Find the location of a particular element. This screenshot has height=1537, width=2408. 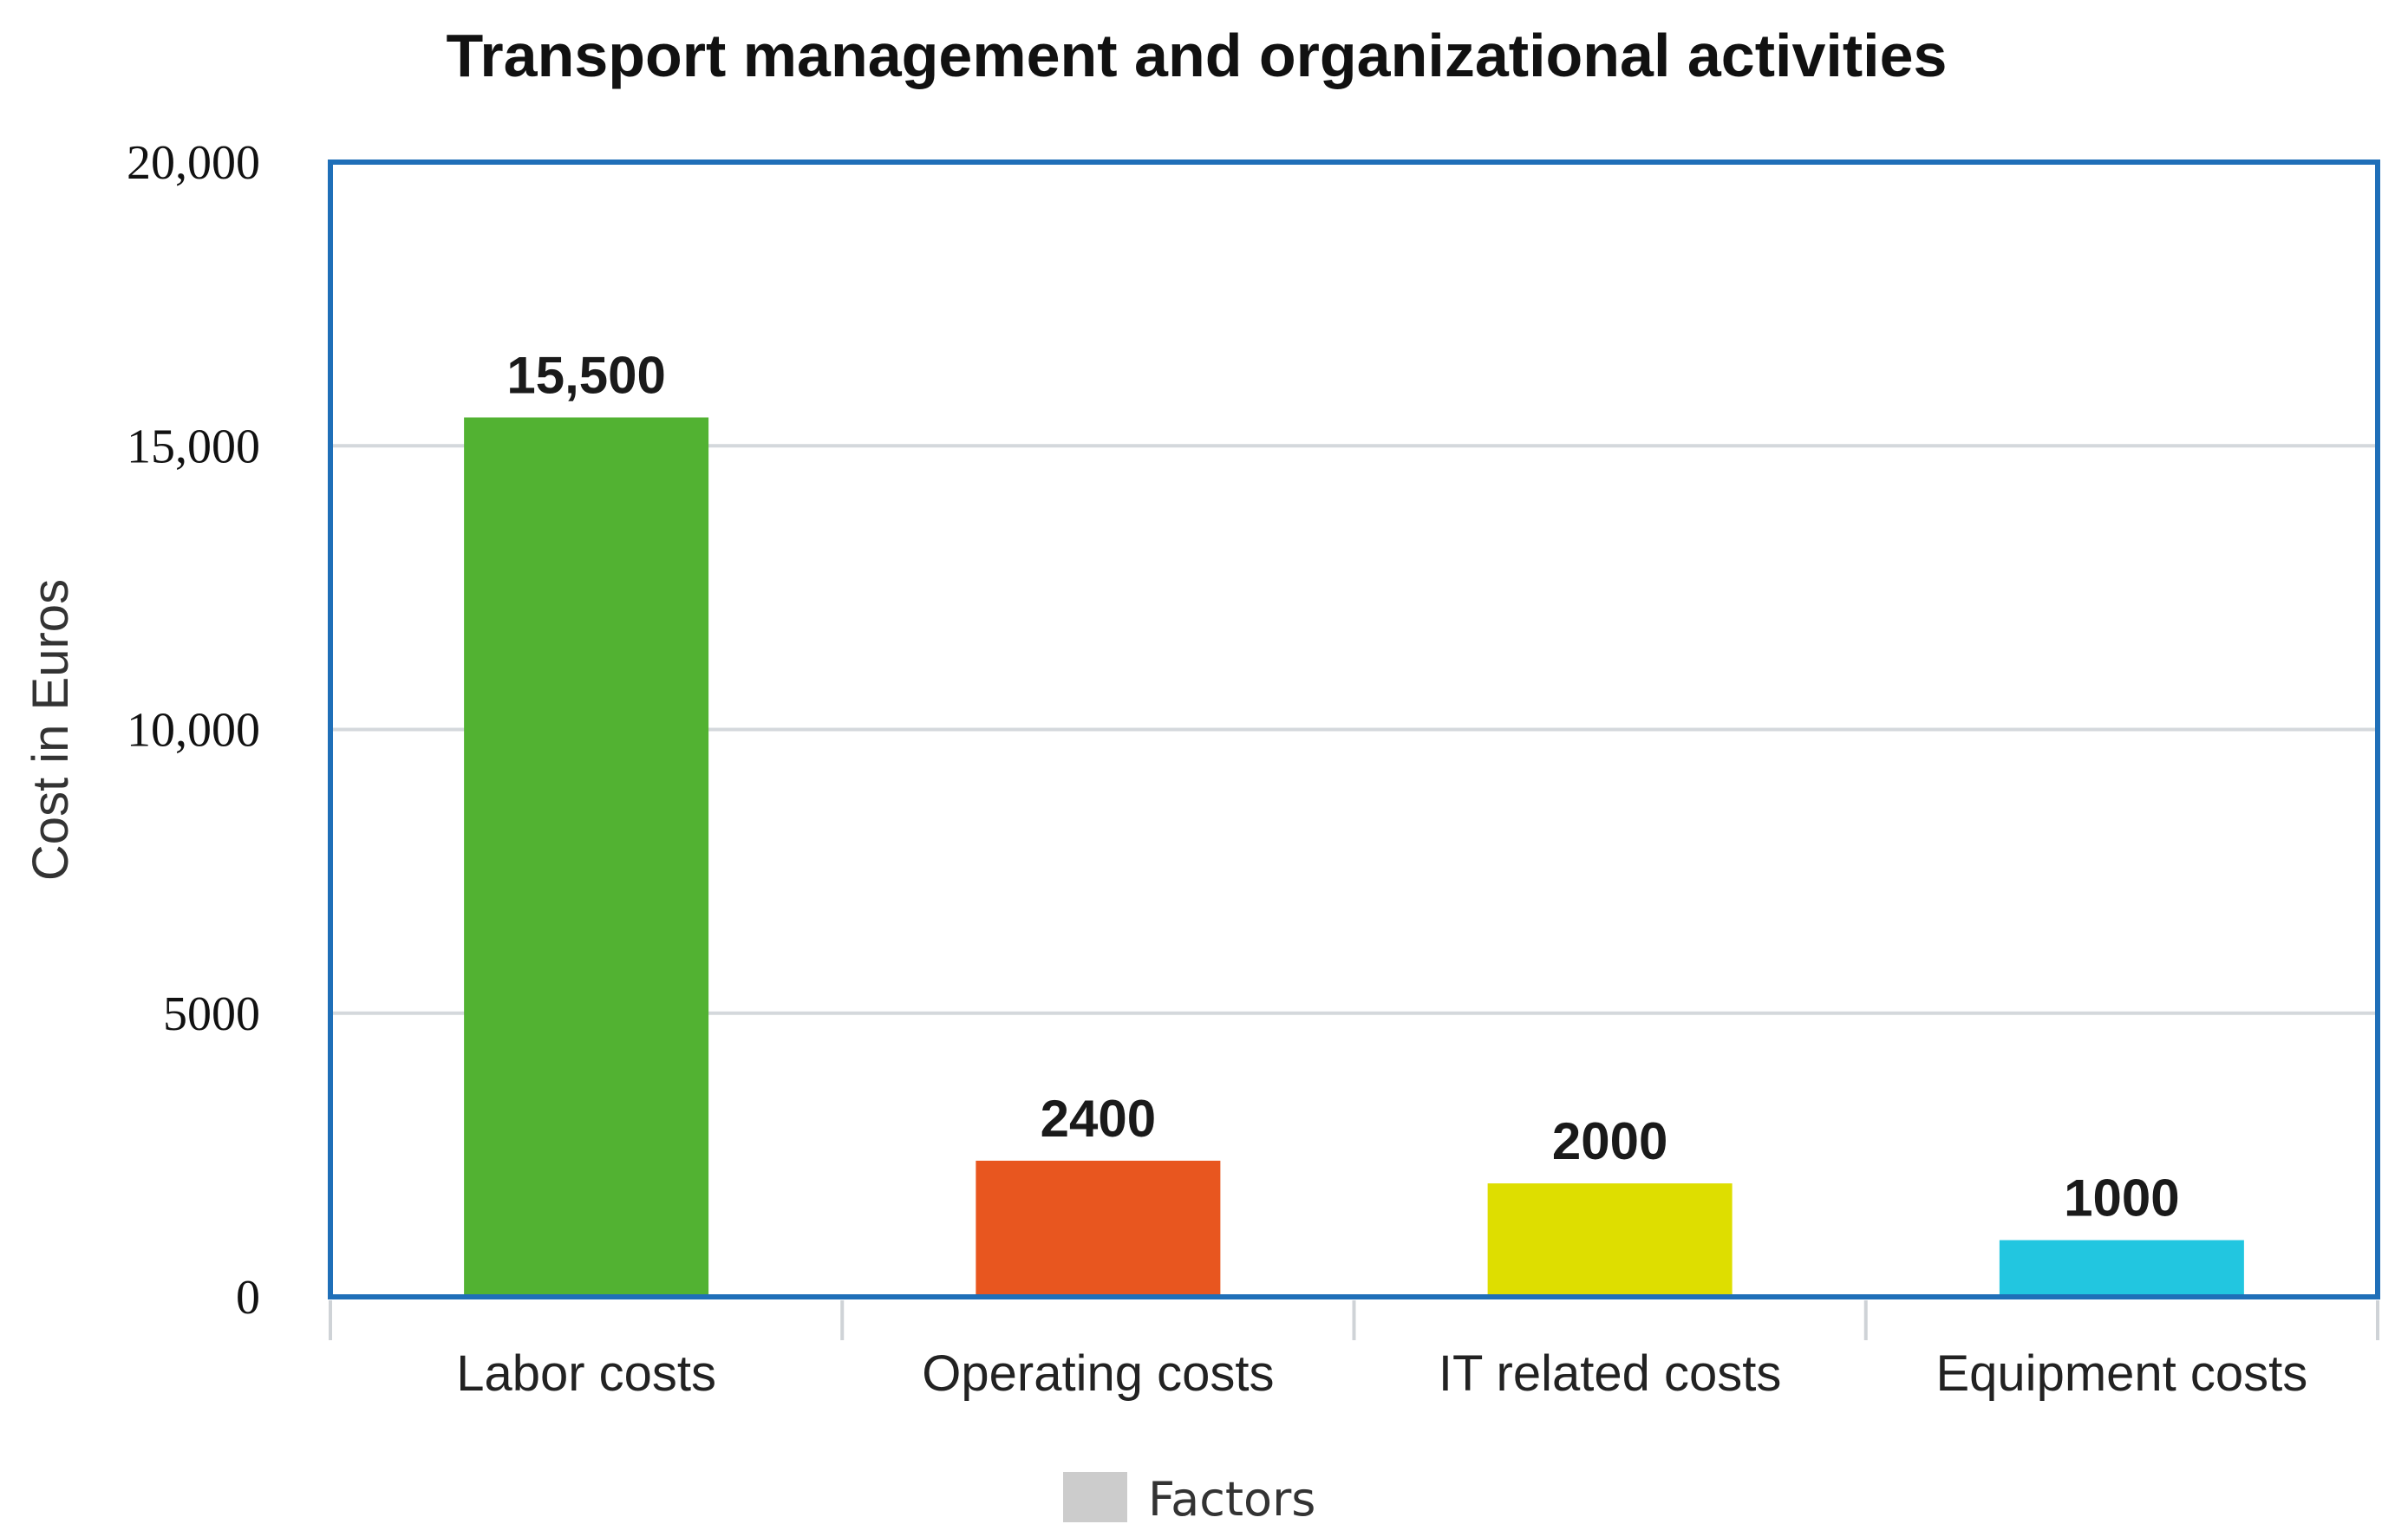

bar-operating-costs is located at coordinates (1098, 1228).